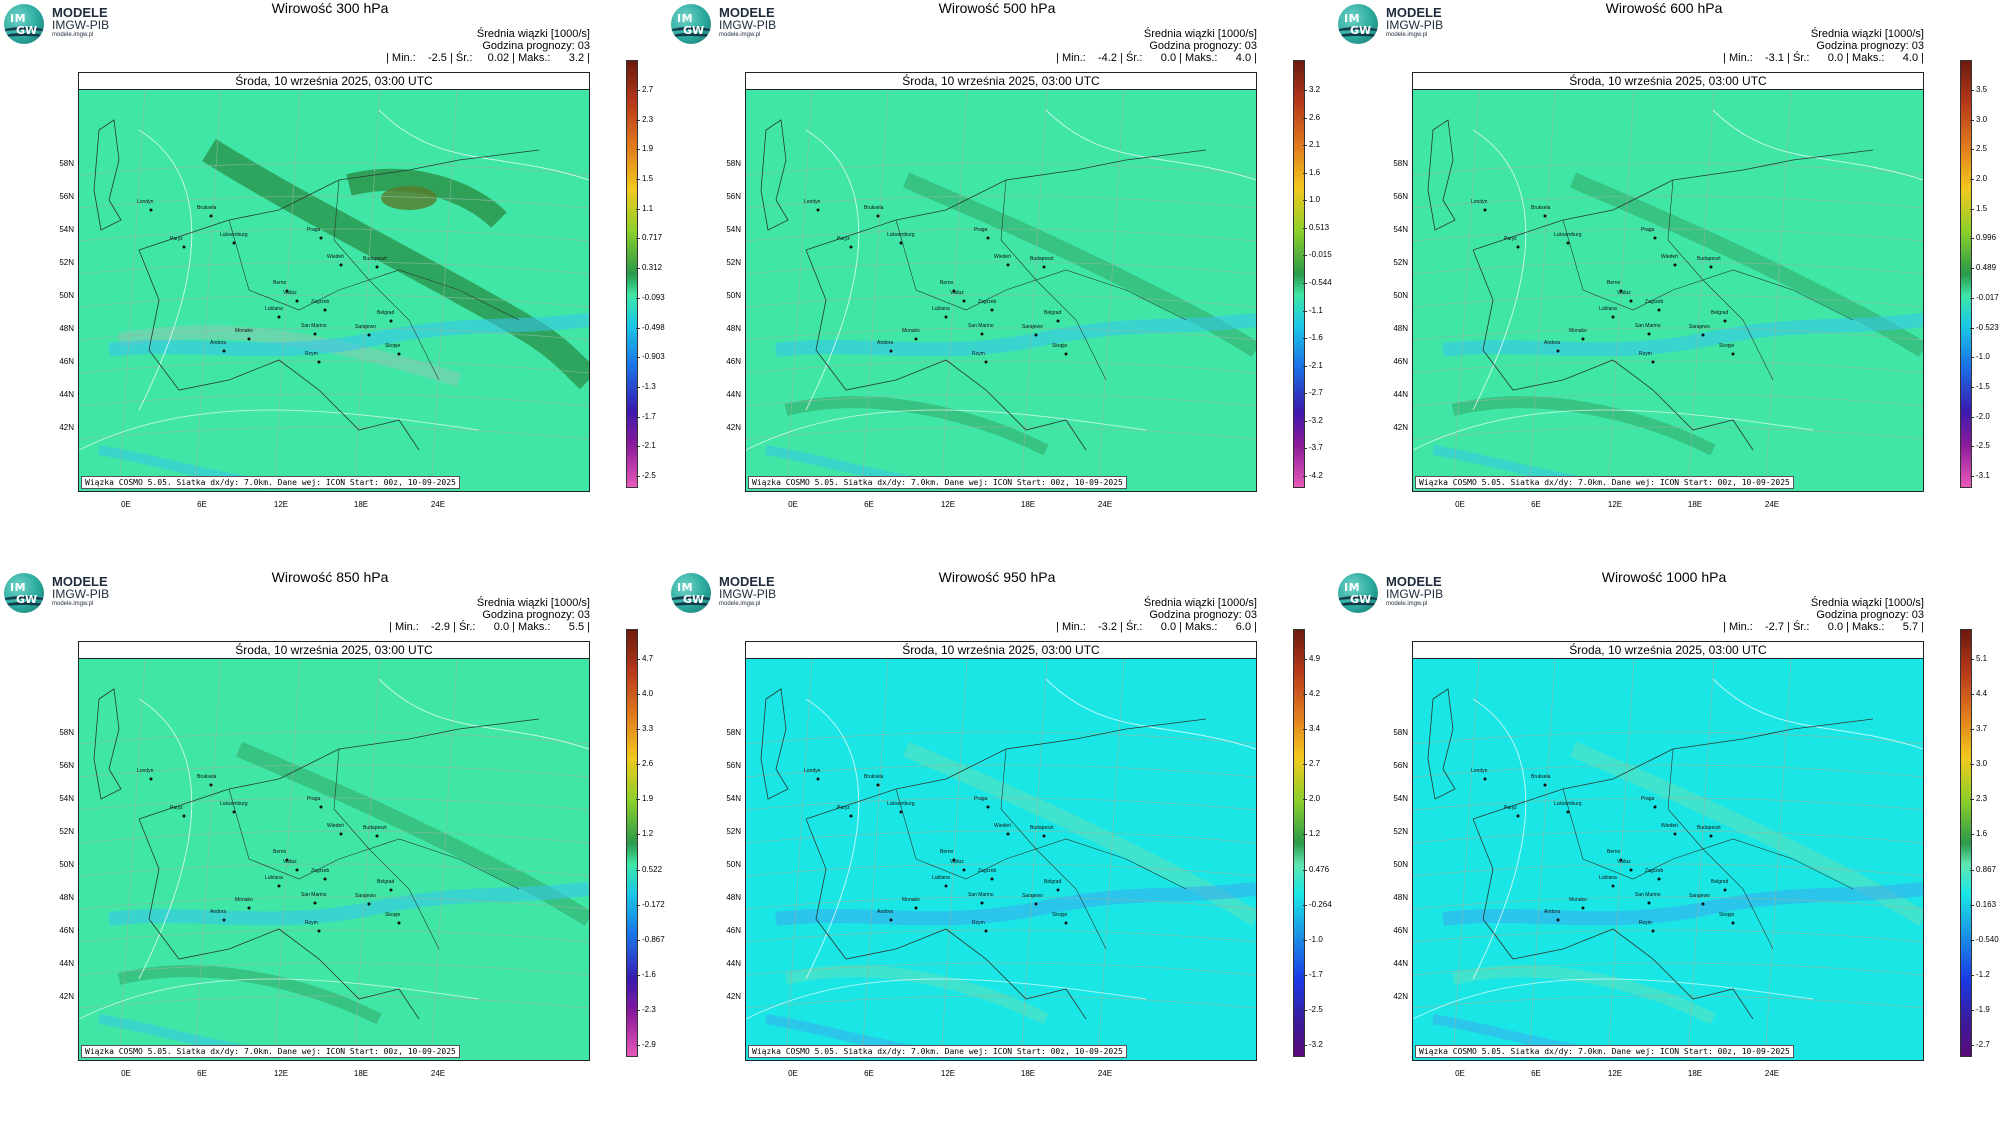 The width and height of the screenshot is (2000, 1137). I want to click on longitude-label: 6E, so click(202, 1073).